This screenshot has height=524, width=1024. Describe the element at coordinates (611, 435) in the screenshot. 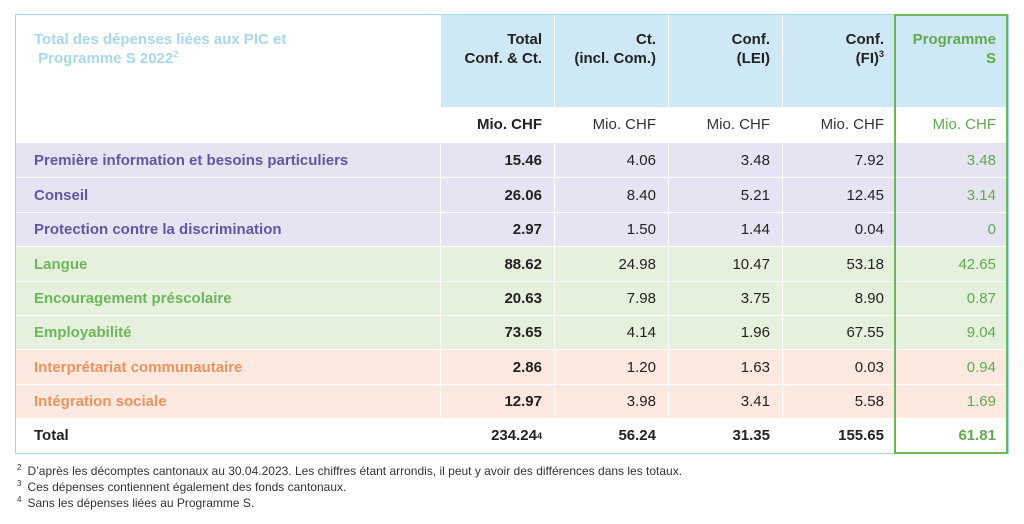

I see `total-value-ct: 56.24` at that location.